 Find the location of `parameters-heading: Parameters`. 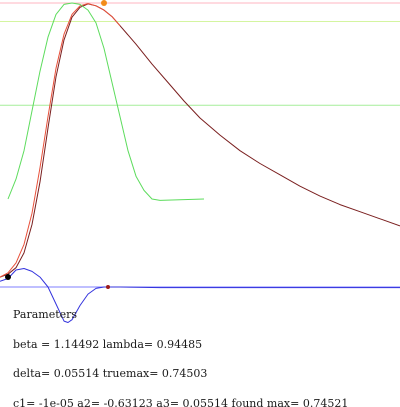

parameters-heading: Parameters is located at coordinates (45, 314).